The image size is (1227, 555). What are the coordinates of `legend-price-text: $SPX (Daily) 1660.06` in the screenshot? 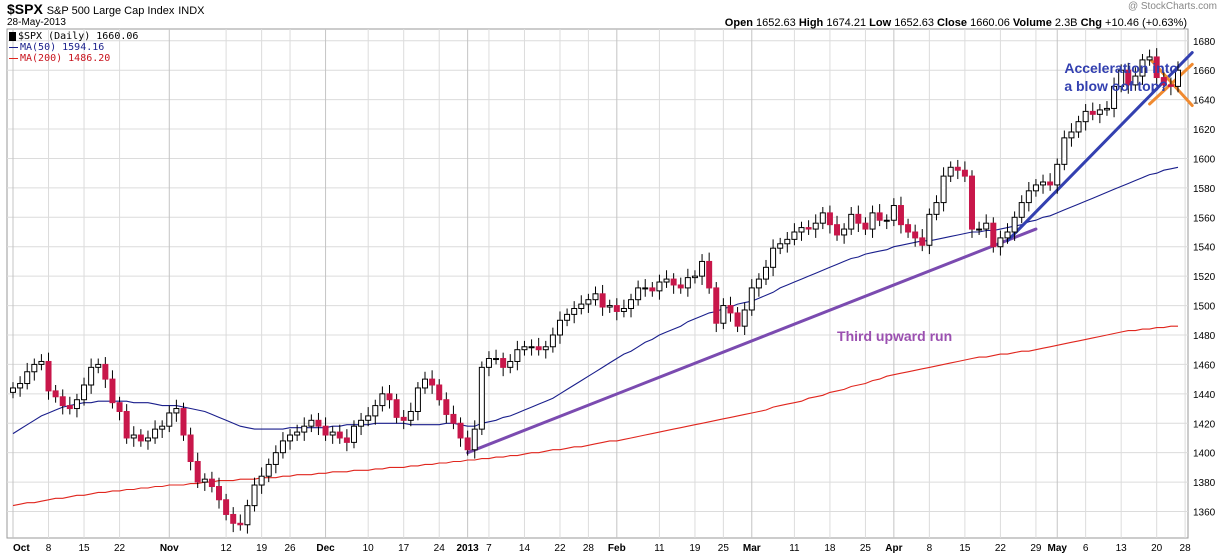 It's located at (78, 36).